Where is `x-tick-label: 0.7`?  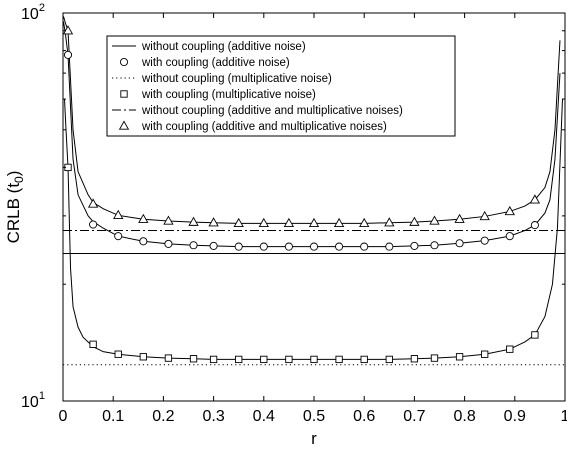
x-tick-label: 0.7 is located at coordinates (414, 416).